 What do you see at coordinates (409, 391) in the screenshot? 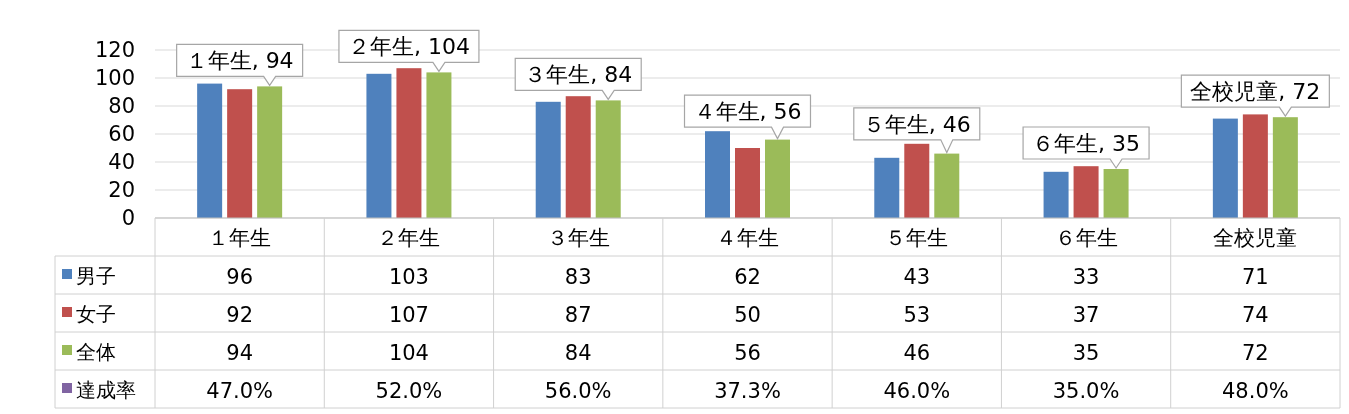
I see `text: 52.0%` at bounding box center [409, 391].